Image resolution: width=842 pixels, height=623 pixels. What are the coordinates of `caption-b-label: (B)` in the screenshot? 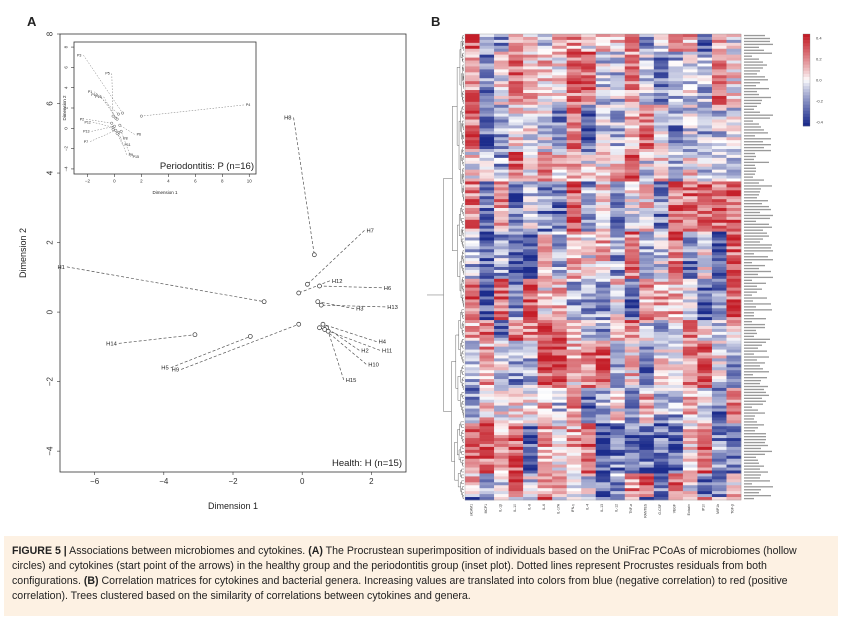 It's located at (91, 581).